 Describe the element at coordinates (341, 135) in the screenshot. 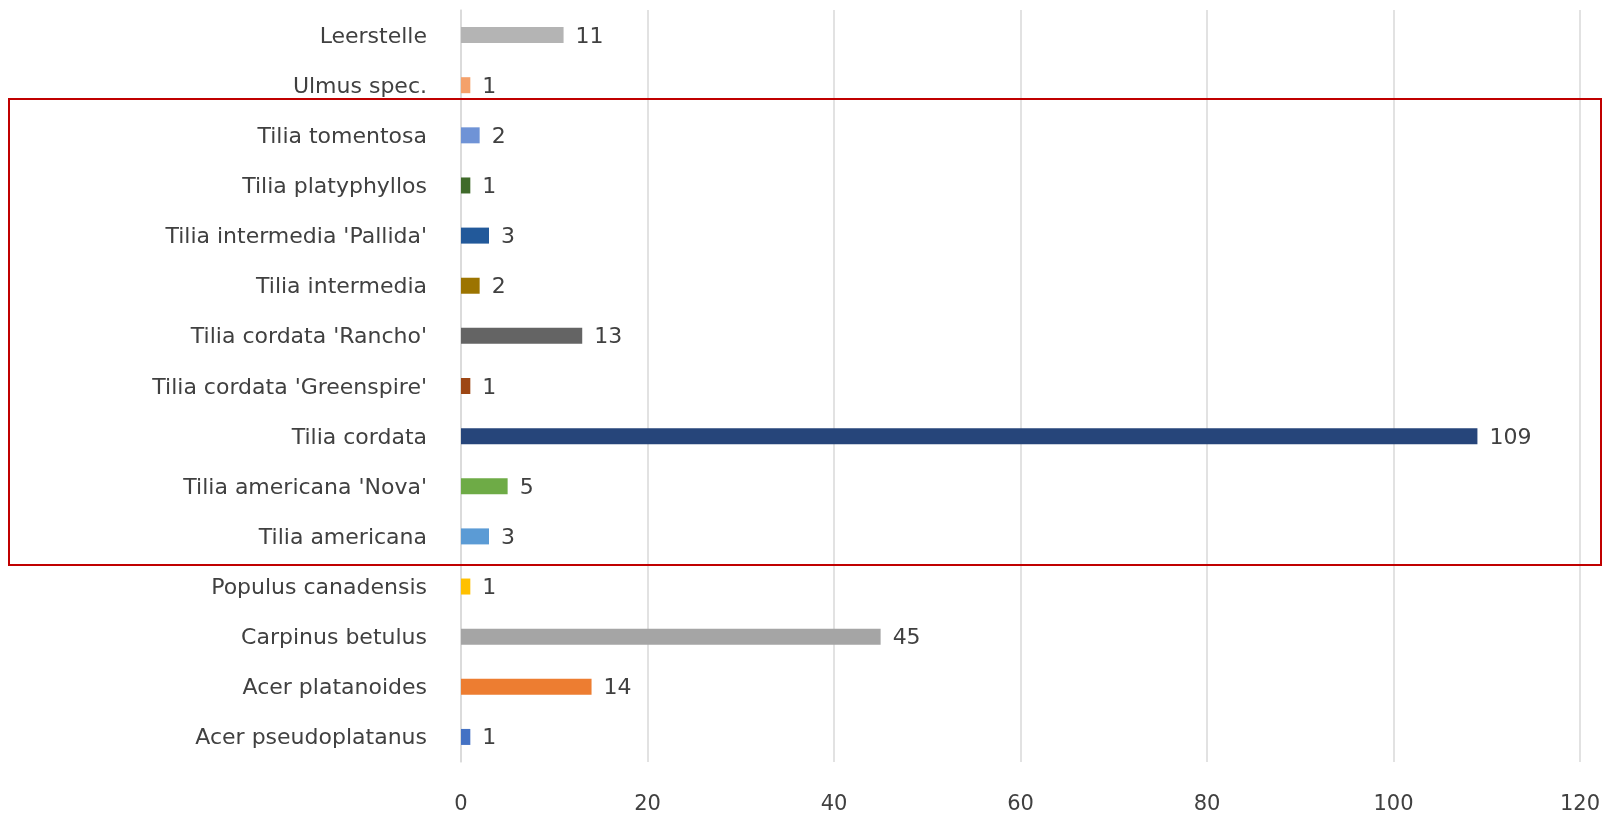

I see `y-tick-label: Tilia tomentosa` at that location.